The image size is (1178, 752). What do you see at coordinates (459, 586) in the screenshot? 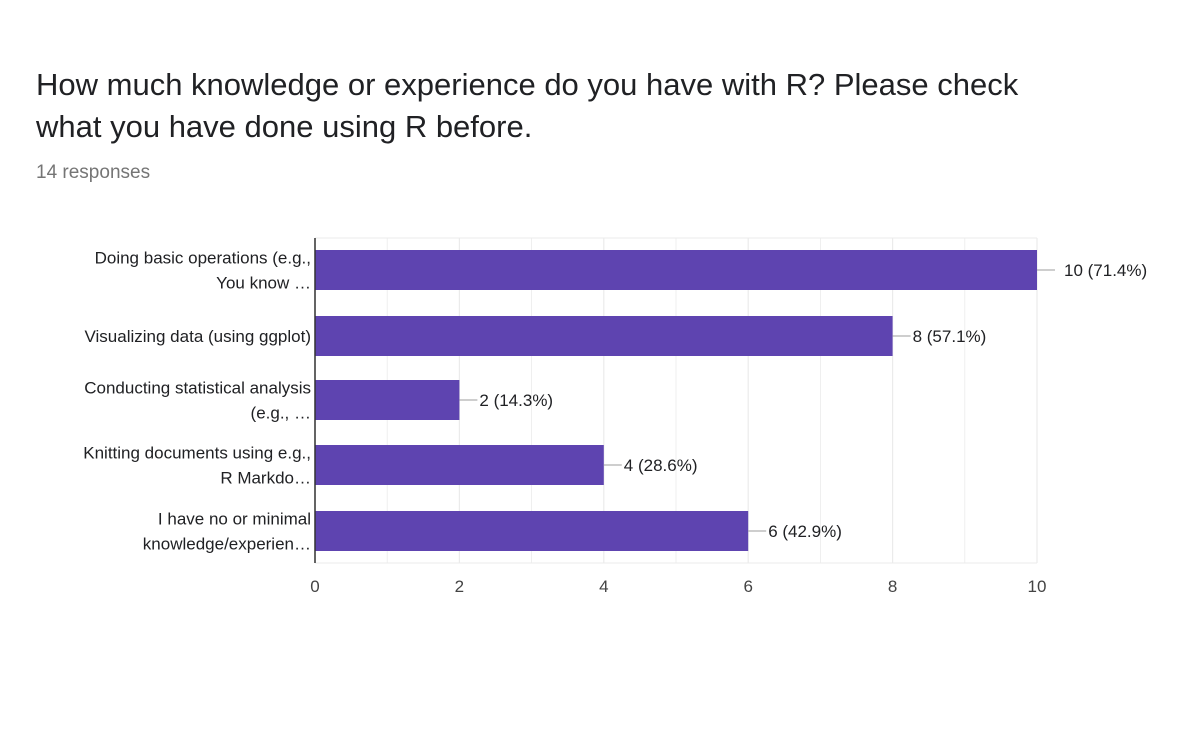
I see `x-tick-label: 2` at bounding box center [459, 586].